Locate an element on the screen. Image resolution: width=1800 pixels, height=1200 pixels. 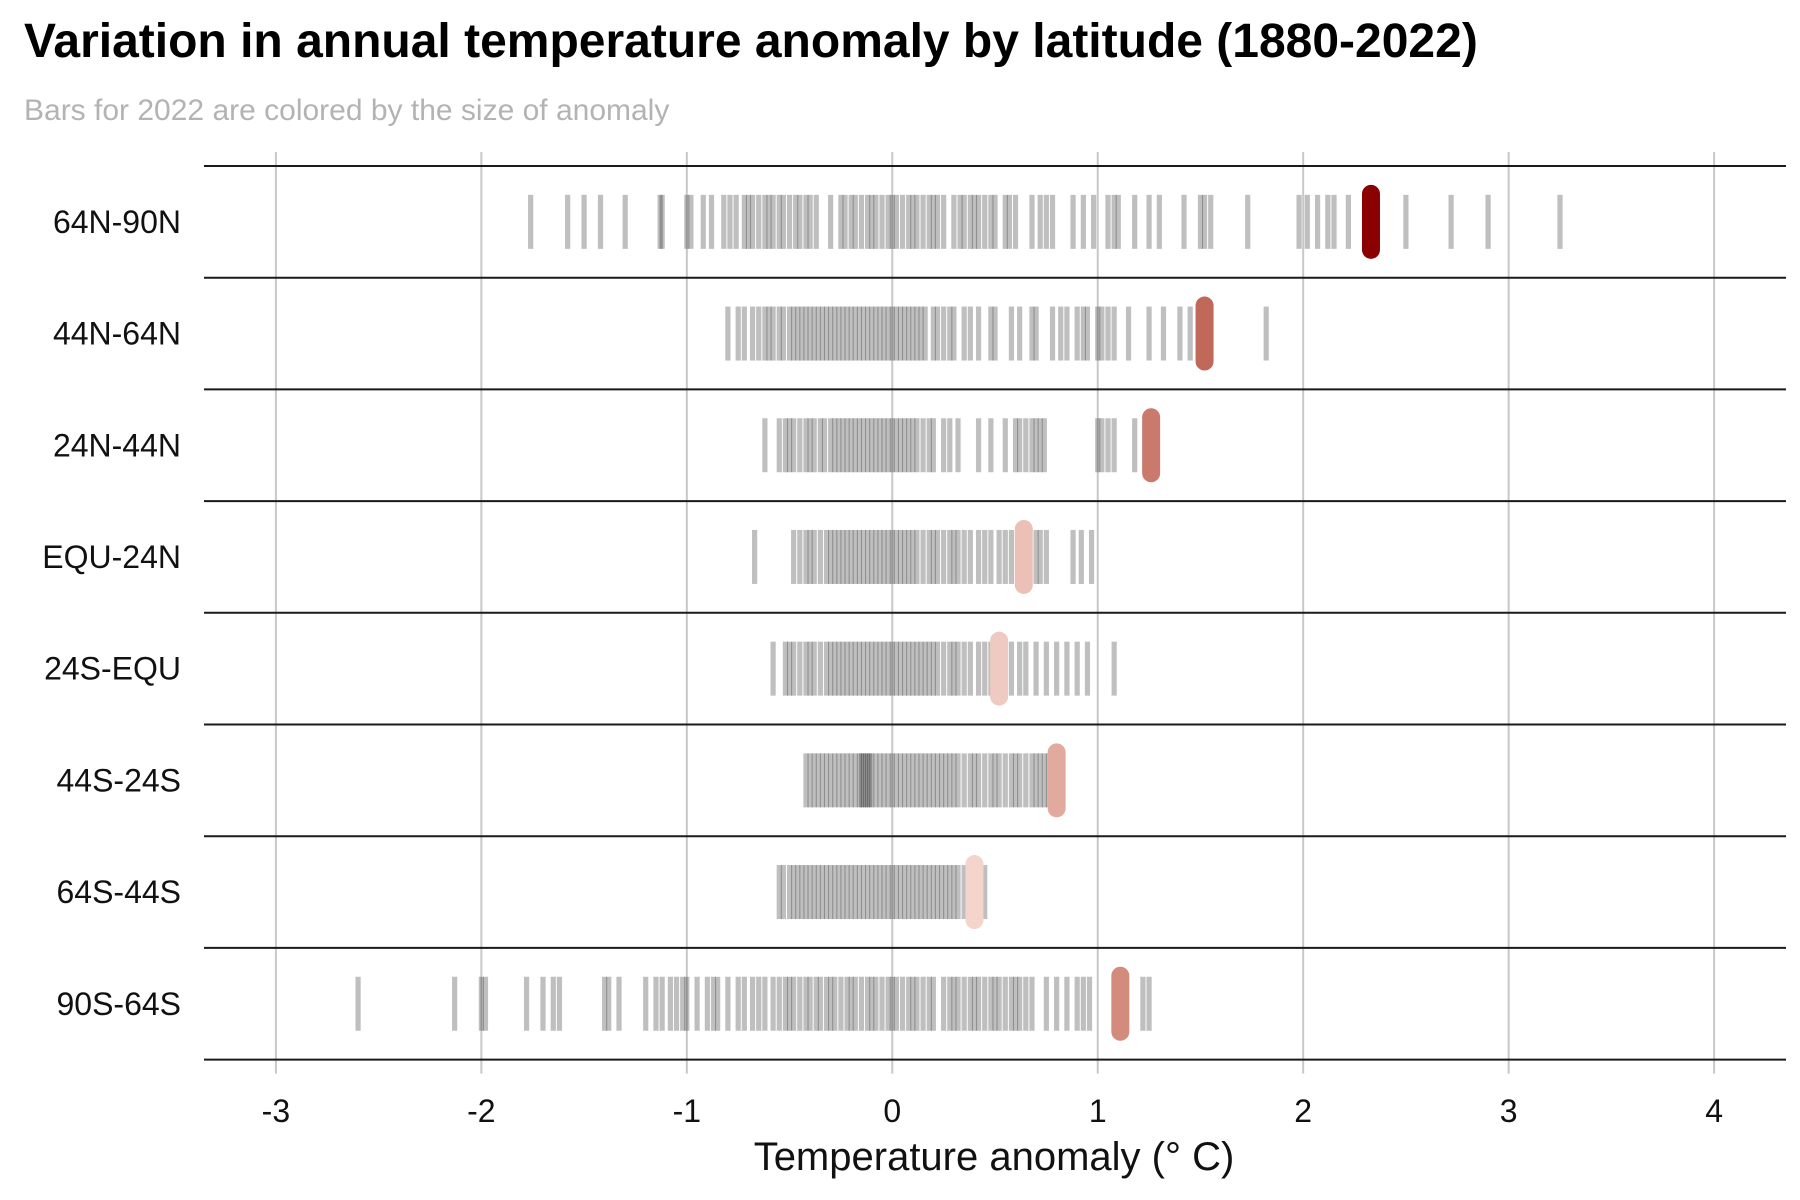
strip-row-90S-64S is located at coordinates (753, 1003).